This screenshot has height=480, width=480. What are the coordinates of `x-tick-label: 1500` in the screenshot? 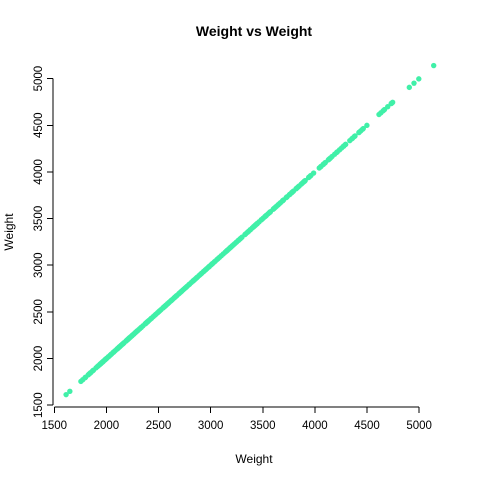 It's located at (55, 426).